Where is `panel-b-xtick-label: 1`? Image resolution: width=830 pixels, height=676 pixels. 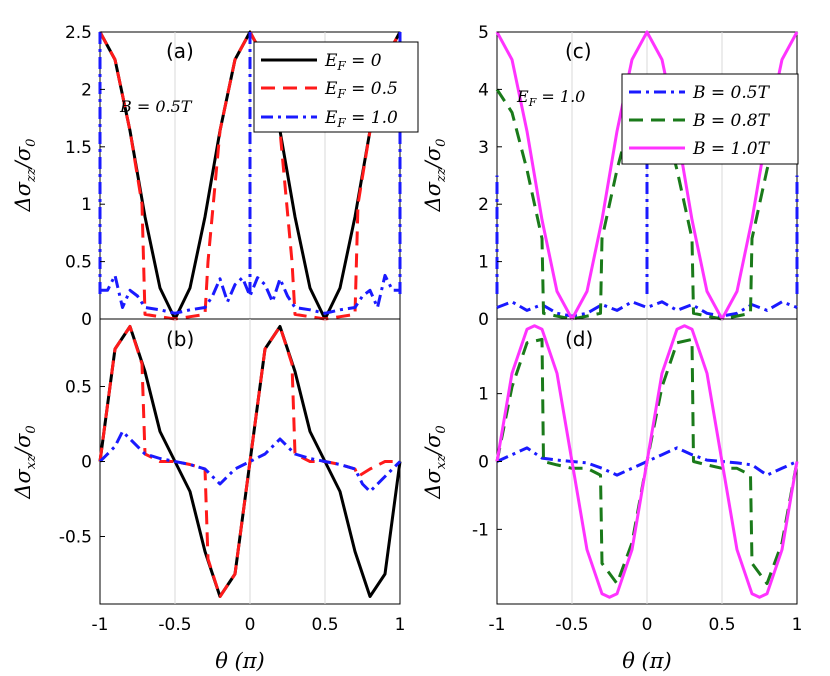 panel-b-xtick-label: 1 is located at coordinates (400, 625).